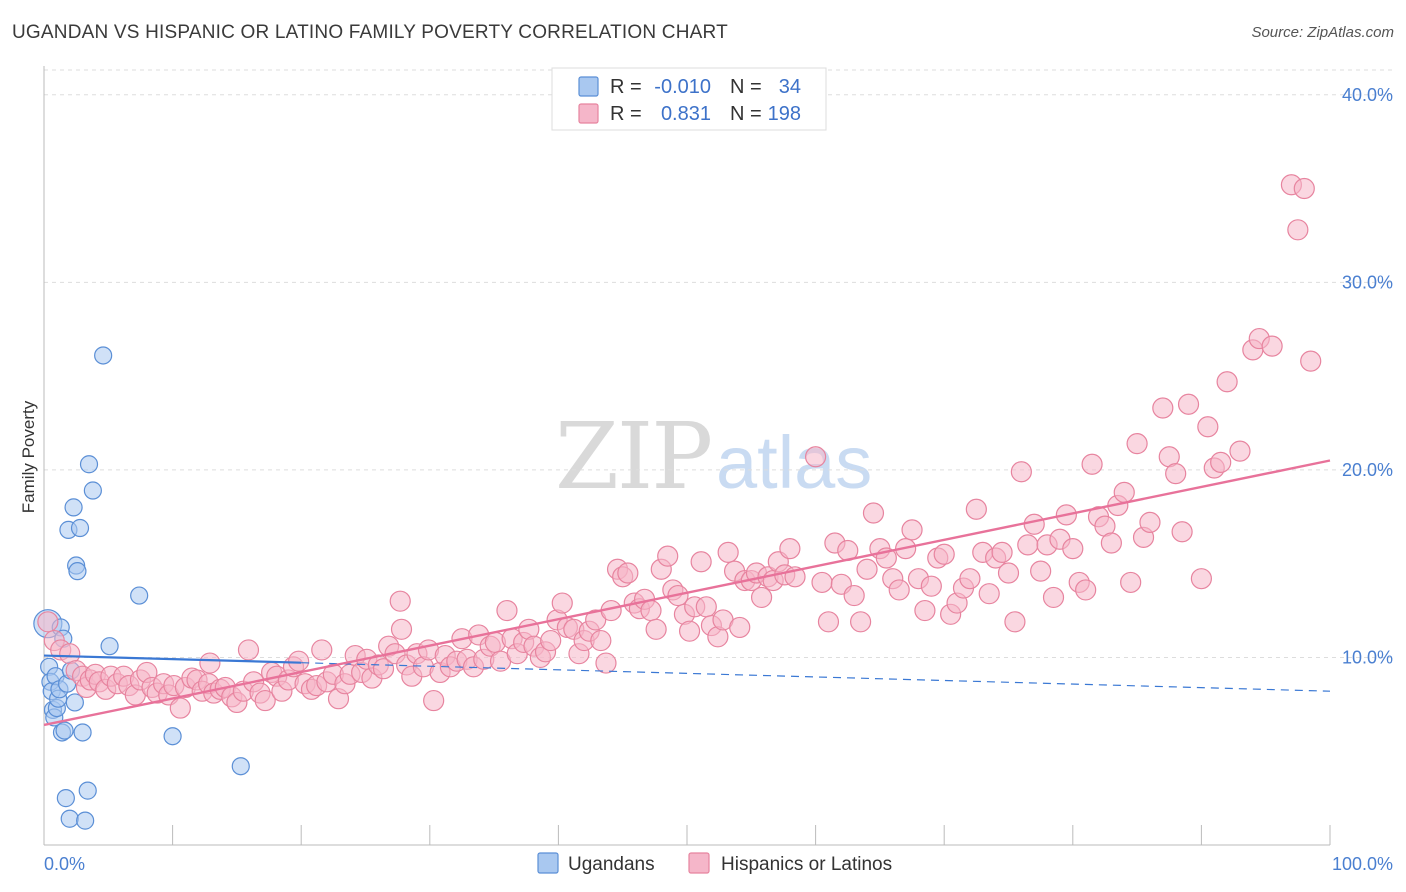 The height and width of the screenshot is (892, 1406). I want to click on legend-r-label-hispanics: R =, so click(626, 114).